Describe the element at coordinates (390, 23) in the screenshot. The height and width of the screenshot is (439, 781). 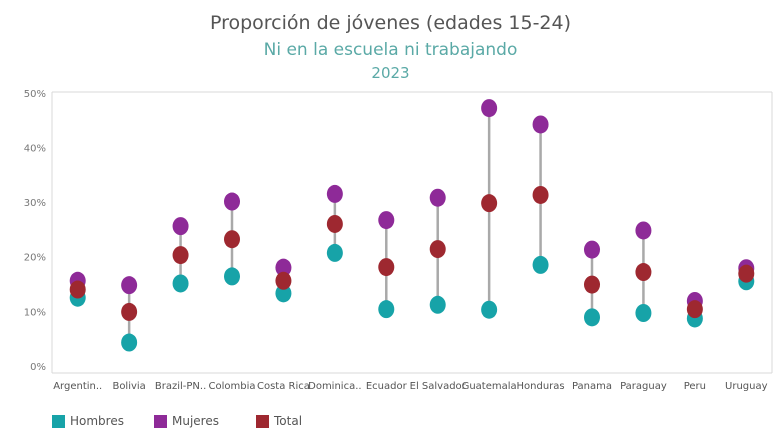
I see `chart-title: Proporción de jóvenes (edades 15-24)` at that location.